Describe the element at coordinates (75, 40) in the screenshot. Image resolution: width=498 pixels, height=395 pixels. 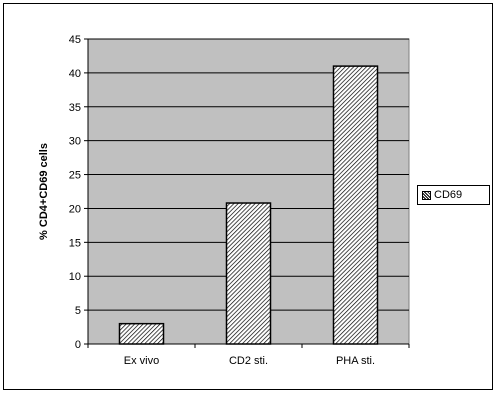
I see `y-tick-label: 45` at that location.